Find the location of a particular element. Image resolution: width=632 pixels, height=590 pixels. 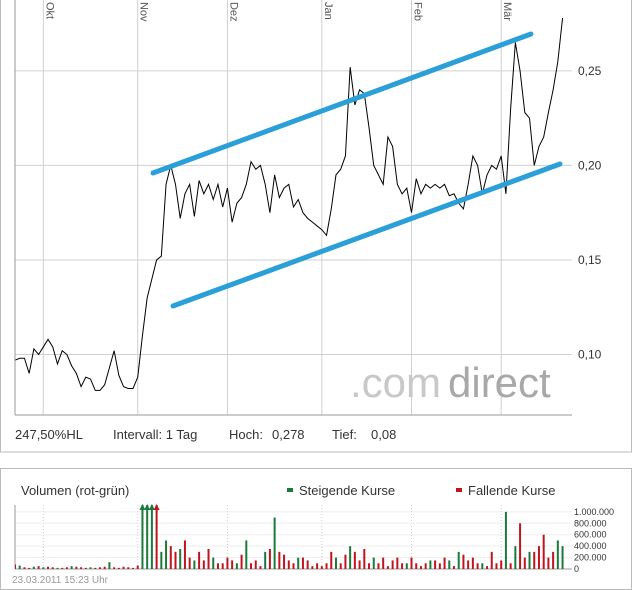

trend-line is located at coordinates (342, 103).